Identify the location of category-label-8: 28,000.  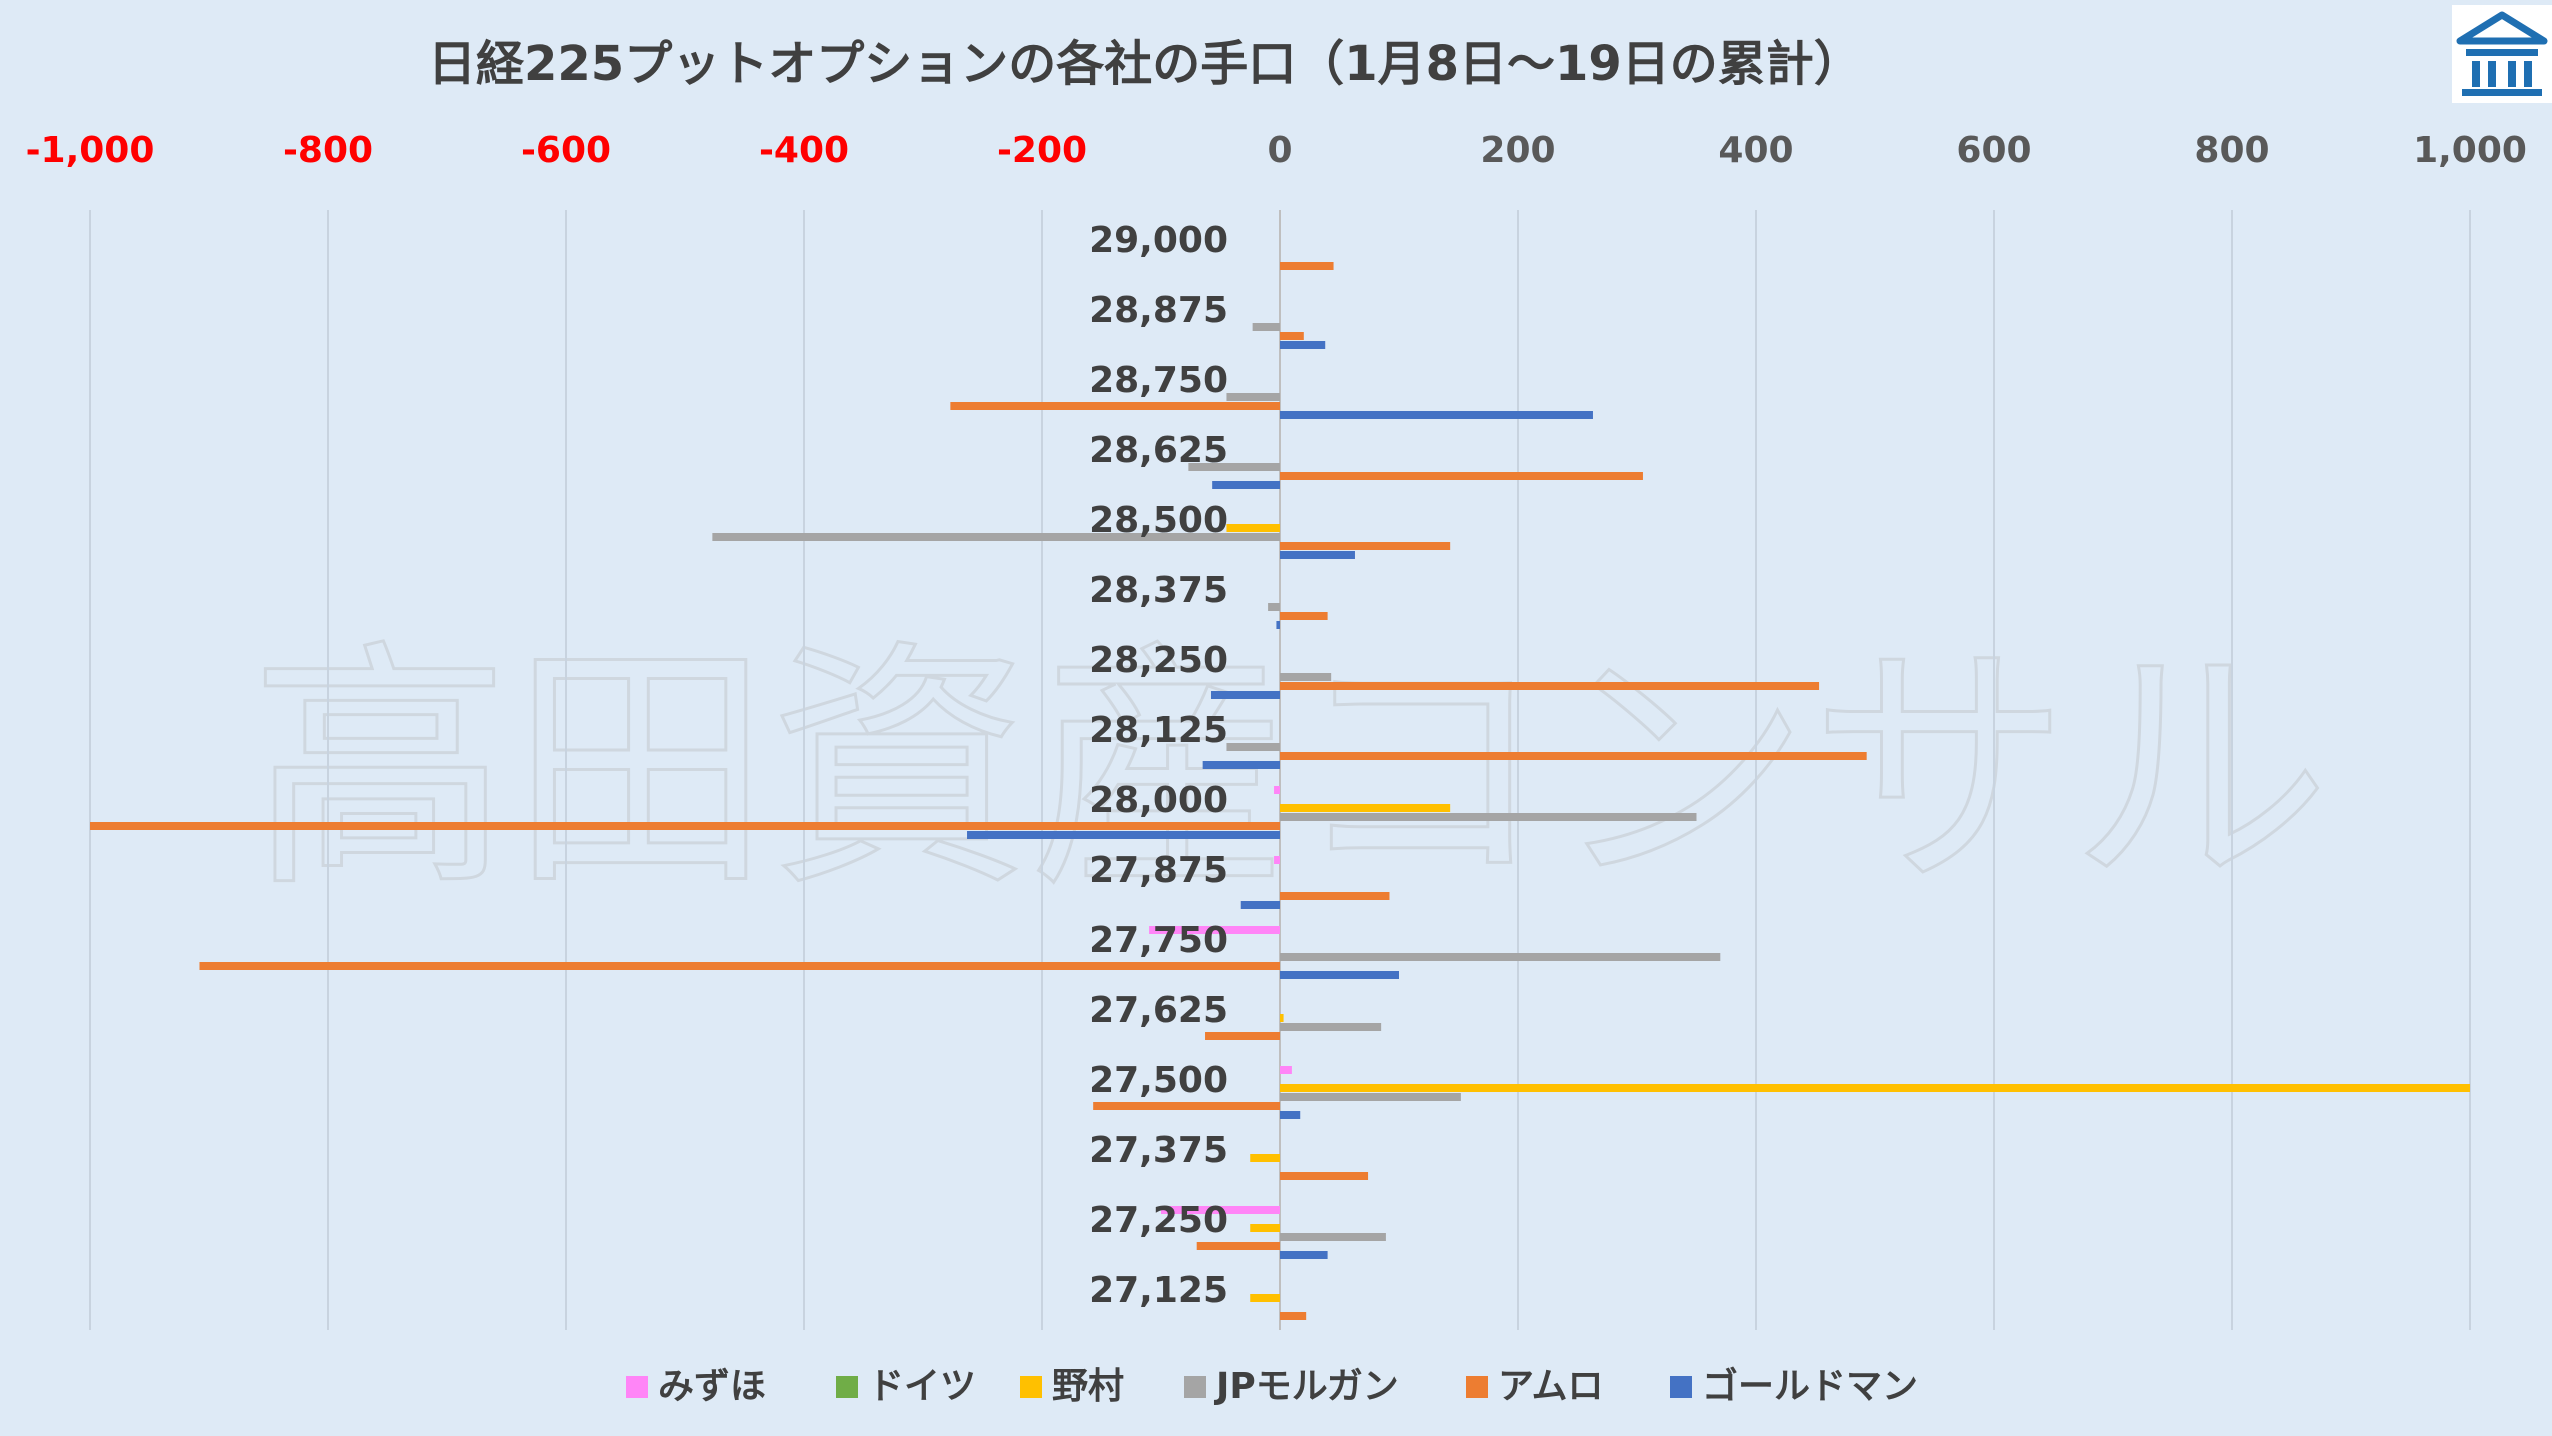
(1158, 800).